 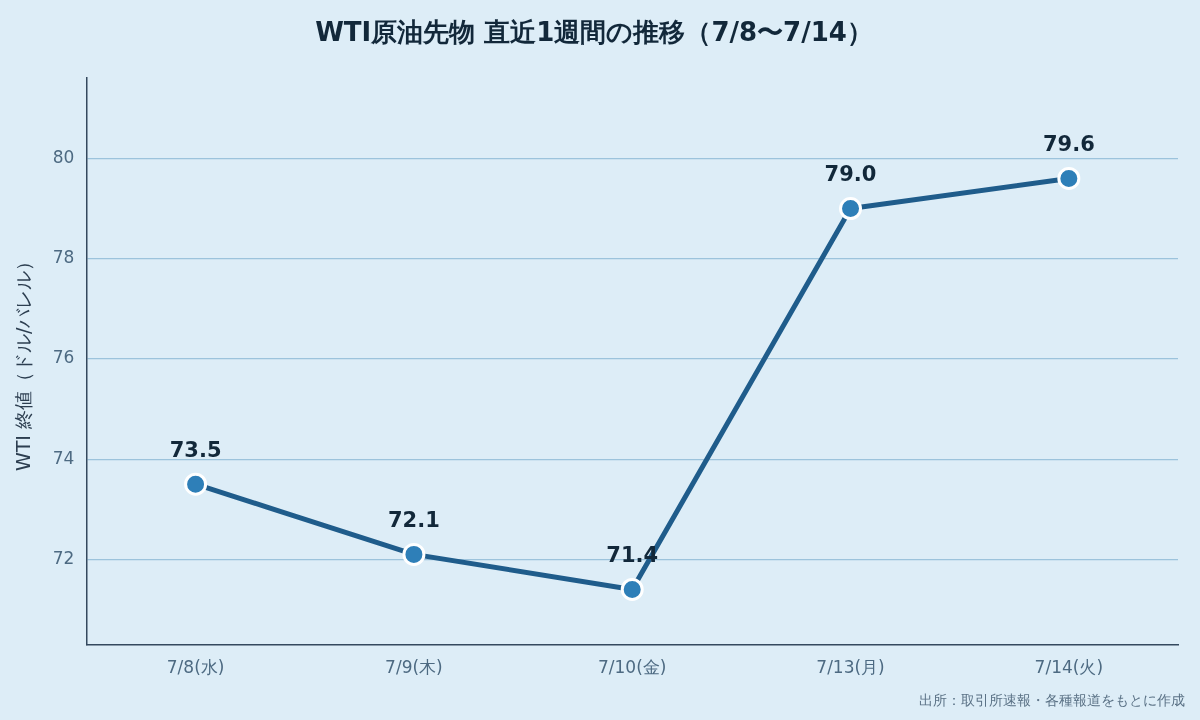 What do you see at coordinates (850, 667) in the screenshot?
I see `x-tick-label: 7/13(月)` at bounding box center [850, 667].